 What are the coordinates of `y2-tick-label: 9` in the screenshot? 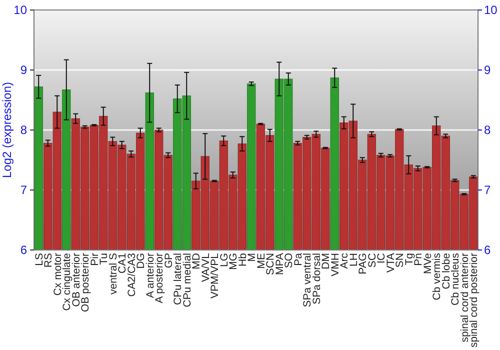 It's located at (487, 70).